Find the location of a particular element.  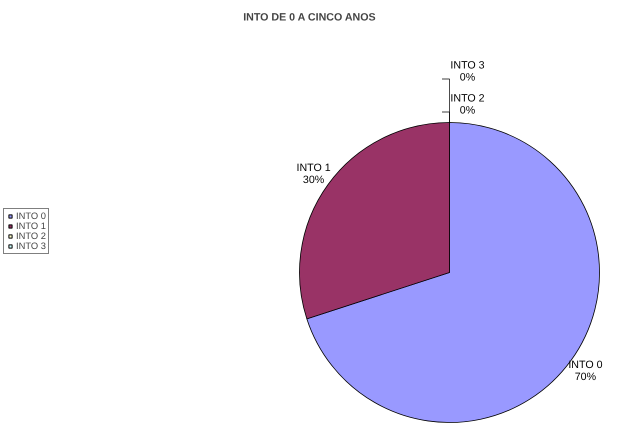

data-label: 30% is located at coordinates (313, 180).